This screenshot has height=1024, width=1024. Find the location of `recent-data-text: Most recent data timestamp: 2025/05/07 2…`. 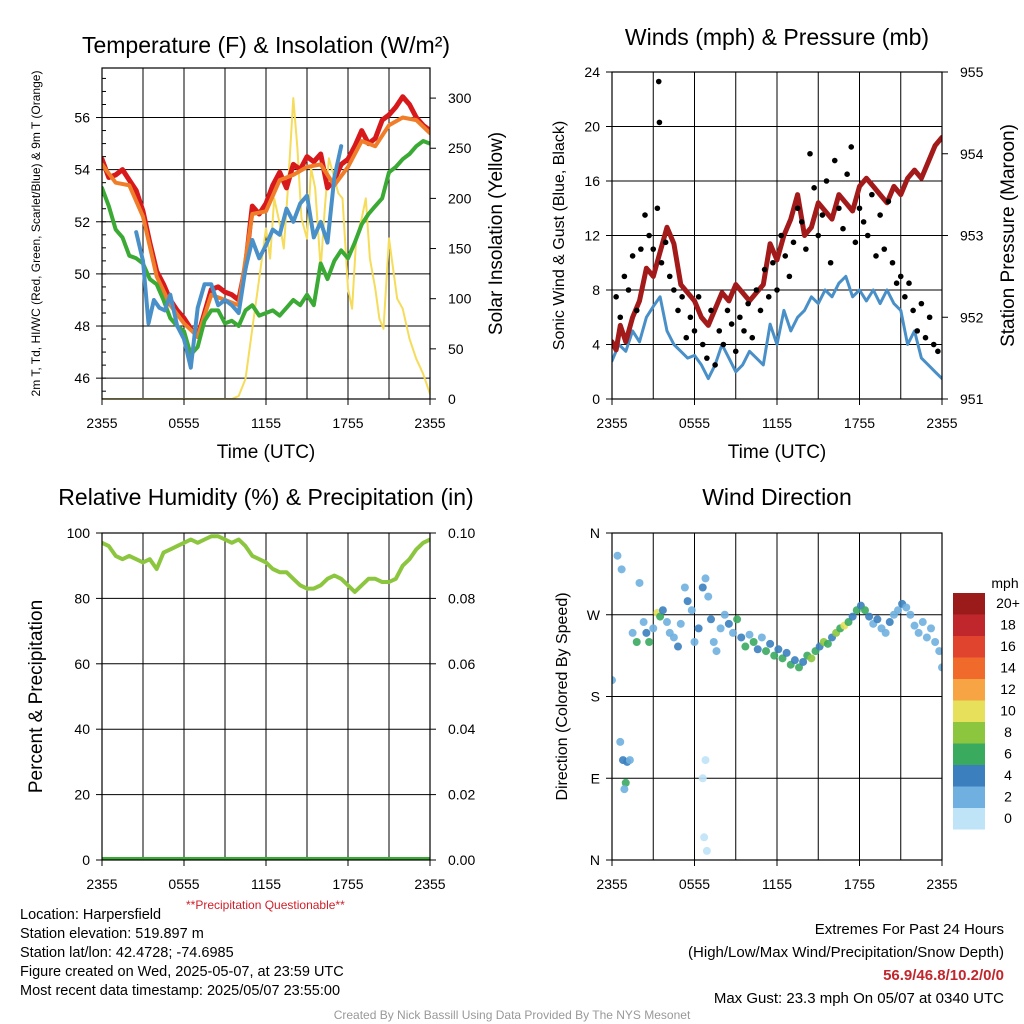

recent-data-text: Most recent data timestamp: 2025/05/07 2… is located at coordinates (180, 991).